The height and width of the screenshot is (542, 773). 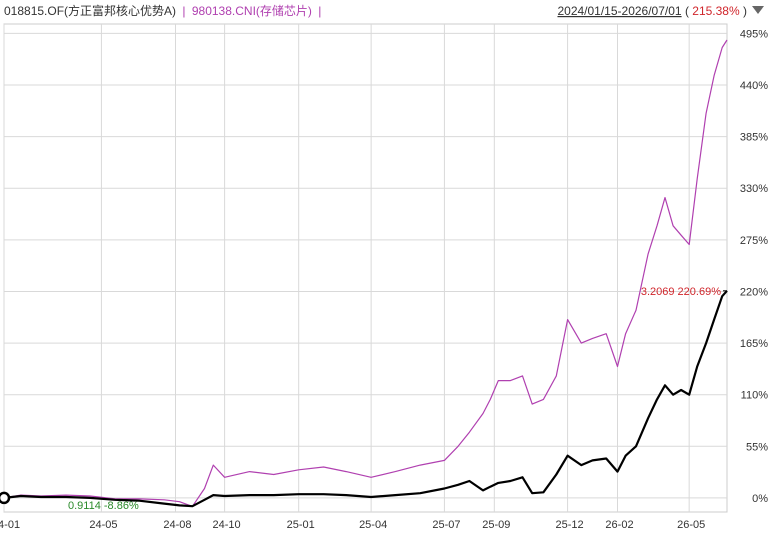 What do you see at coordinates (570, 525) in the screenshot?
I see `x-tick-label: 25-12` at bounding box center [570, 525].